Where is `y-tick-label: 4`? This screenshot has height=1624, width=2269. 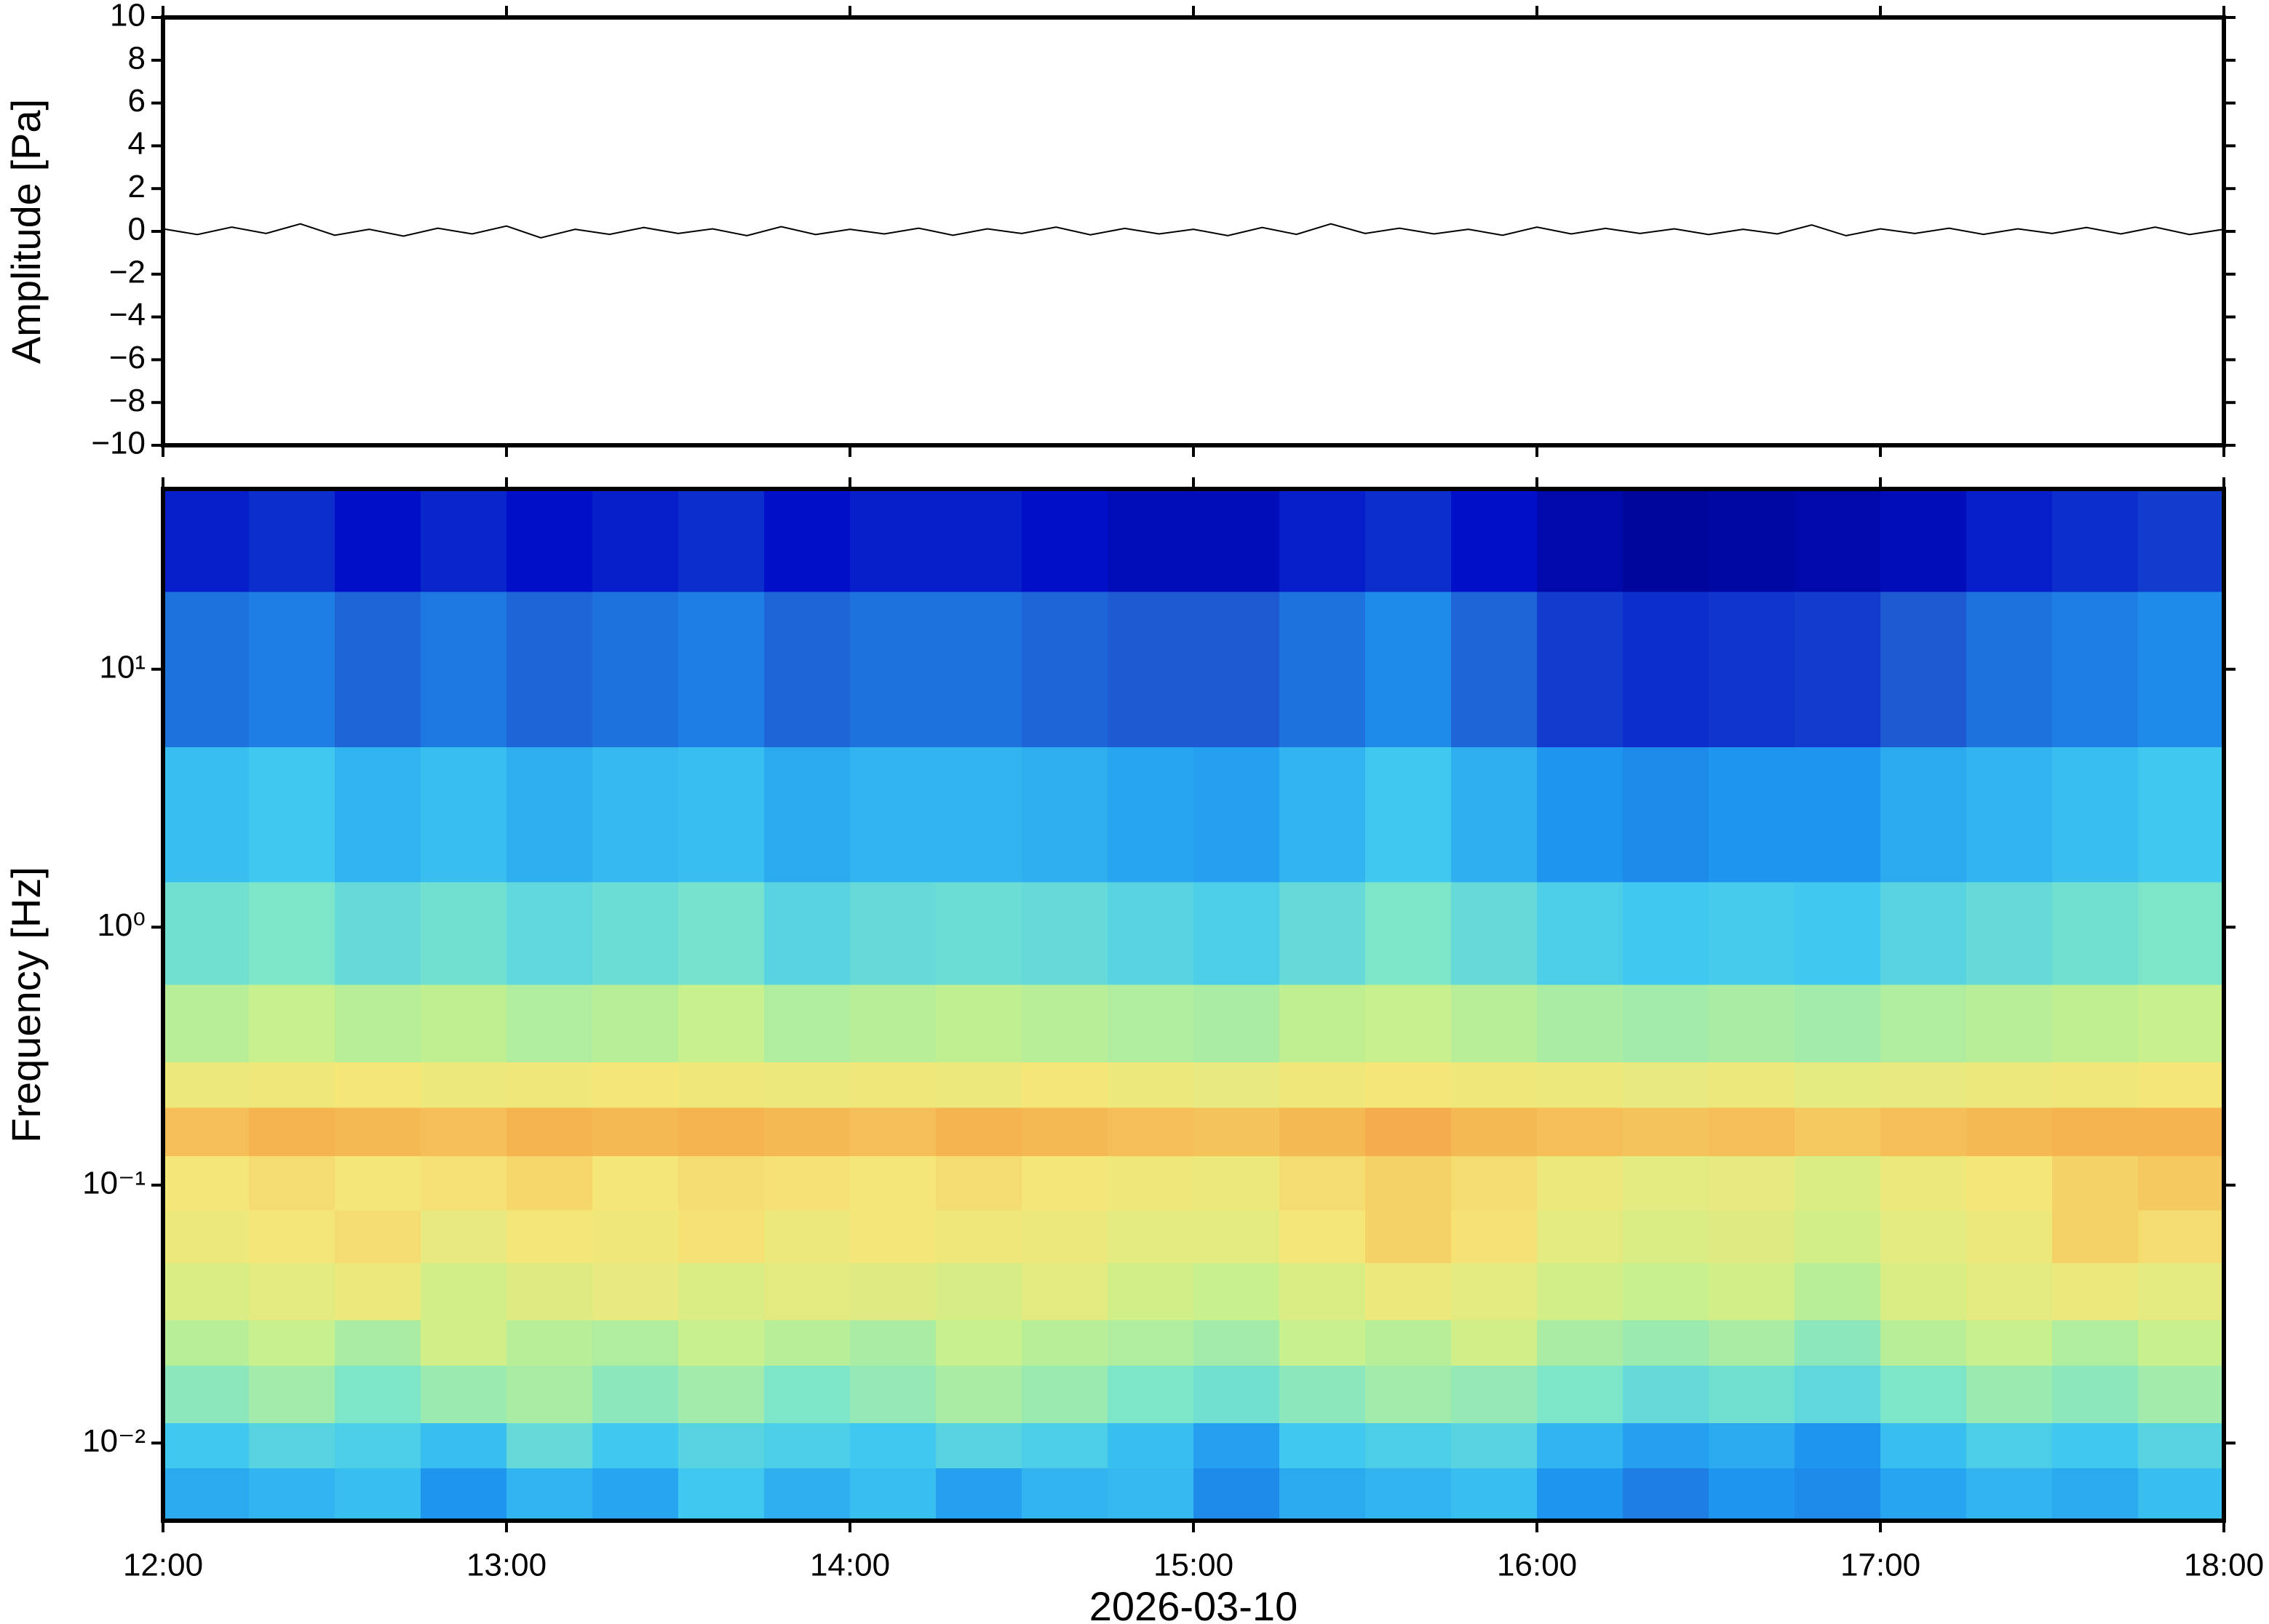
y-tick-label: 4 is located at coordinates (137, 144).